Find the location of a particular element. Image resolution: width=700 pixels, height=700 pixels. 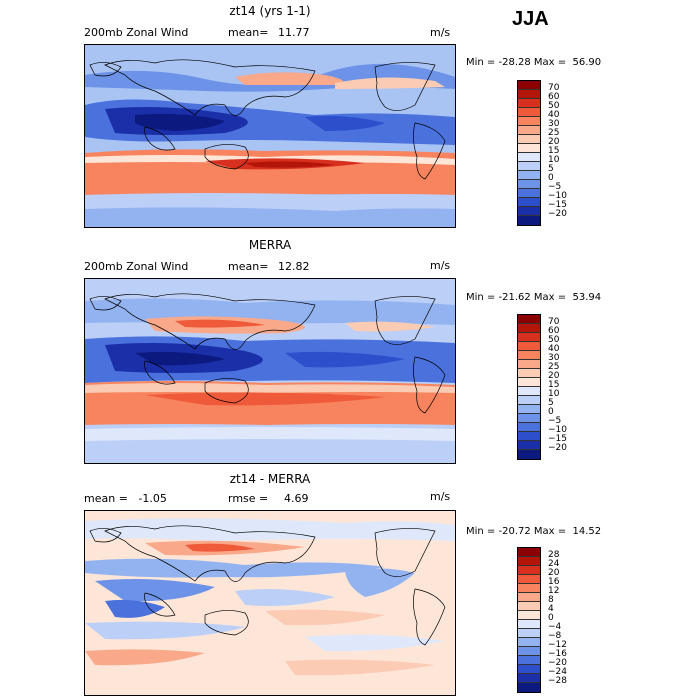

colorbar-label: 4 is located at coordinates (551, 609).